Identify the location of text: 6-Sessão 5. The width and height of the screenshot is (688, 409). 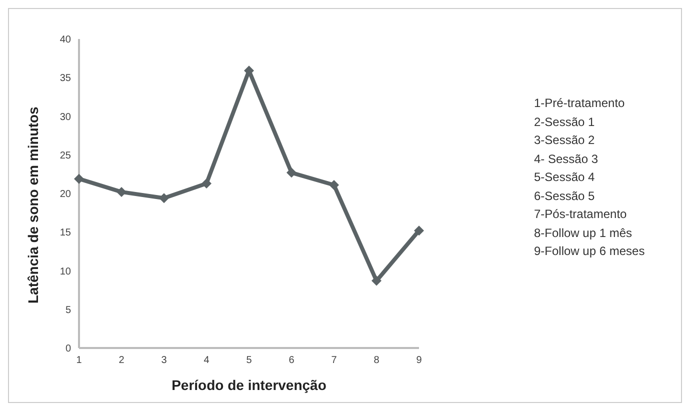
(565, 196).